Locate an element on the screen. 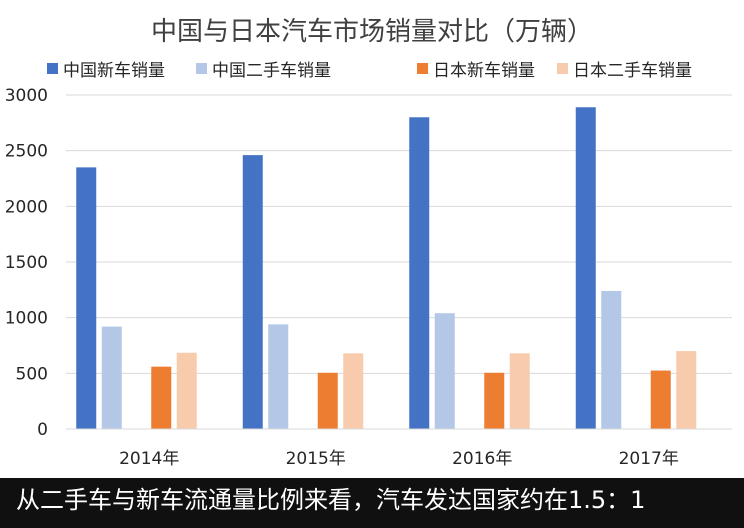 The width and height of the screenshot is (744, 528). y-tick-label: 1500 is located at coordinates (26, 263).